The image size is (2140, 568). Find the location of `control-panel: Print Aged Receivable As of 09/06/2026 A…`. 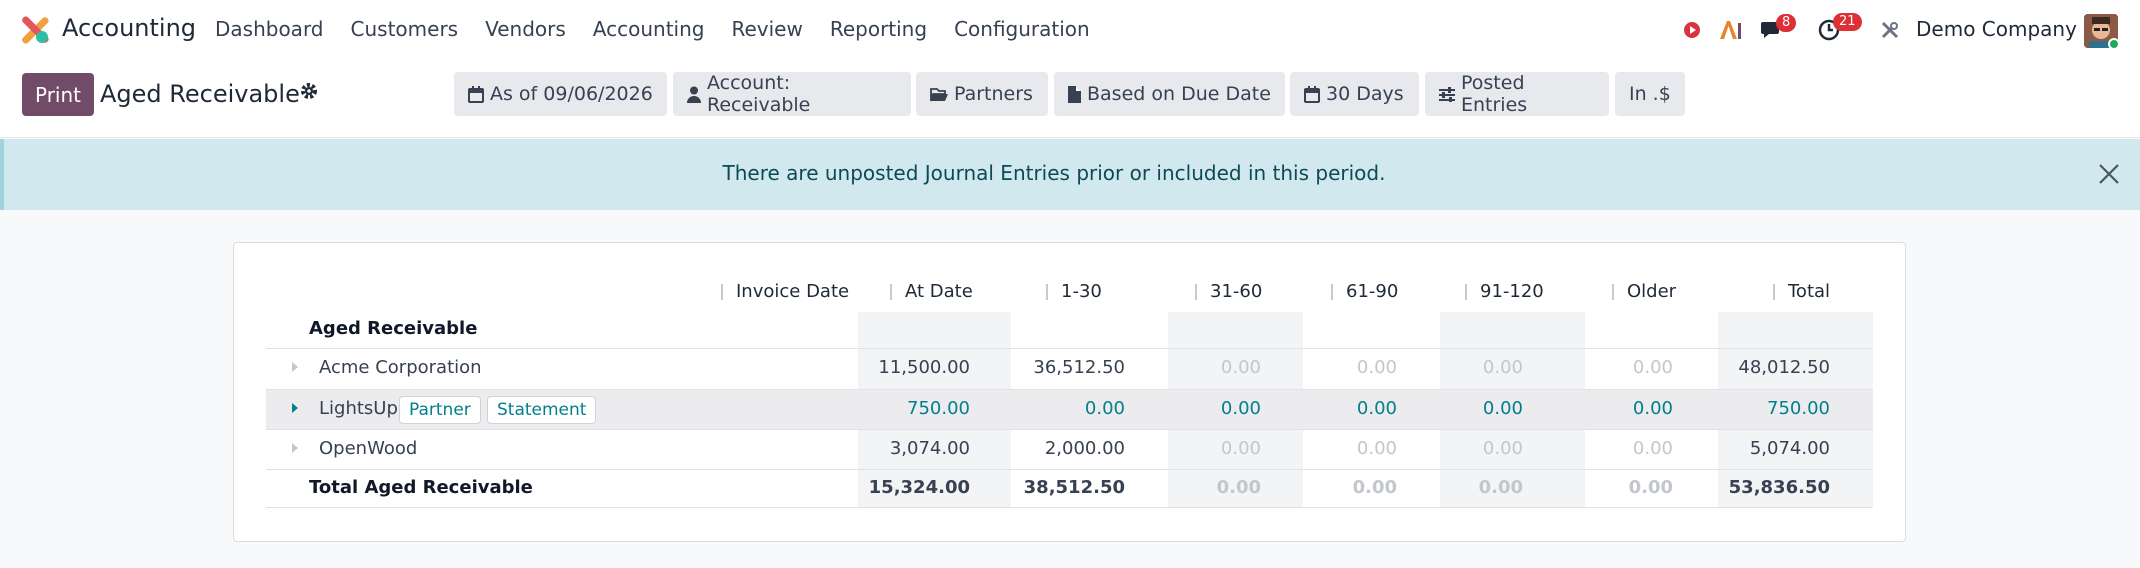

control-panel: Print Aged Receivable As of 09/06/2026 A… is located at coordinates (1070, 98).